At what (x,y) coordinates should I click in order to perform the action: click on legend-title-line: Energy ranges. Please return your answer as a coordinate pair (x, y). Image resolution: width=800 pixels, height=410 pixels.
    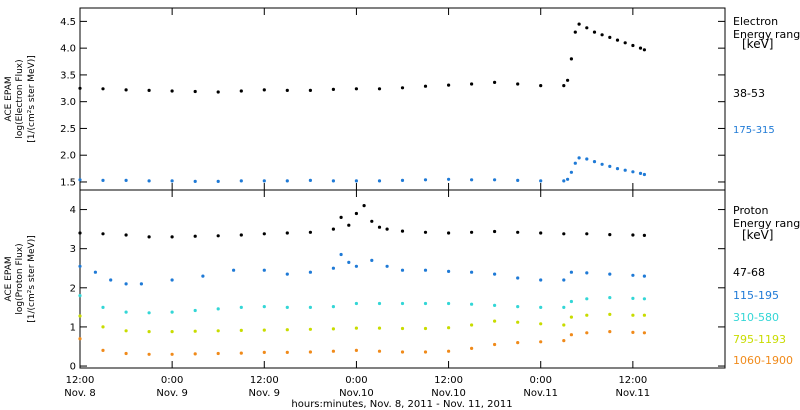
    Looking at the image, I should click on (766, 34).